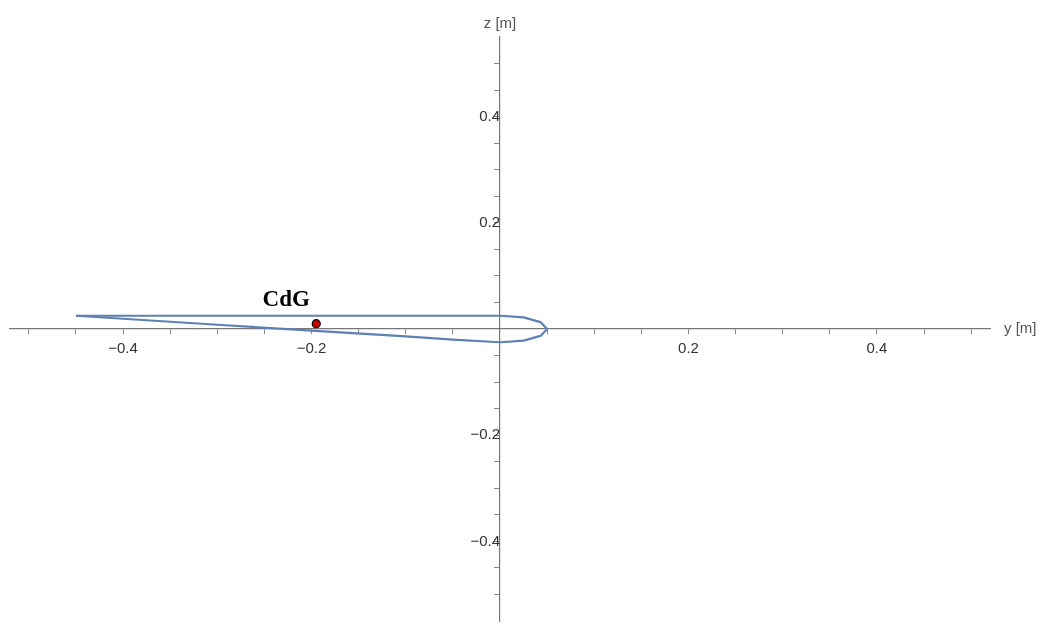 The width and height of the screenshot is (1045, 642). I want to click on y-axis-title: z [m], so click(500, 22).